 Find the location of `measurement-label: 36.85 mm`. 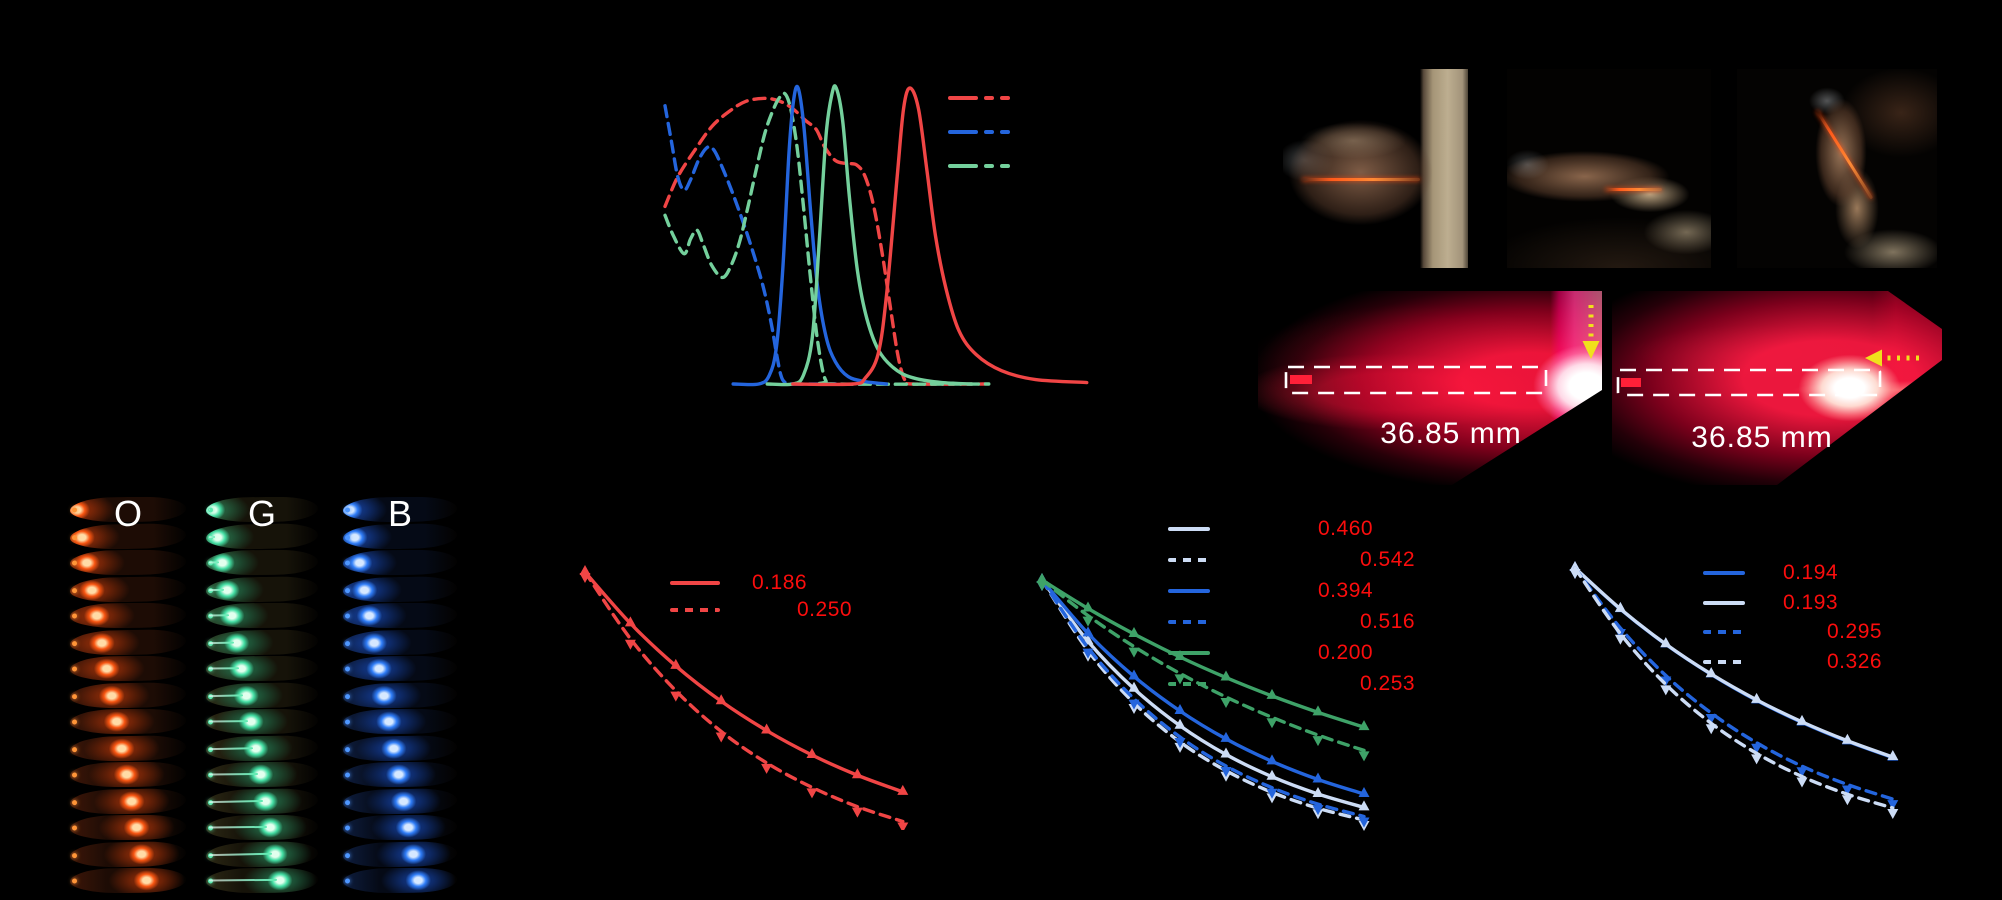

measurement-label: 36.85 mm is located at coordinates (1762, 437).